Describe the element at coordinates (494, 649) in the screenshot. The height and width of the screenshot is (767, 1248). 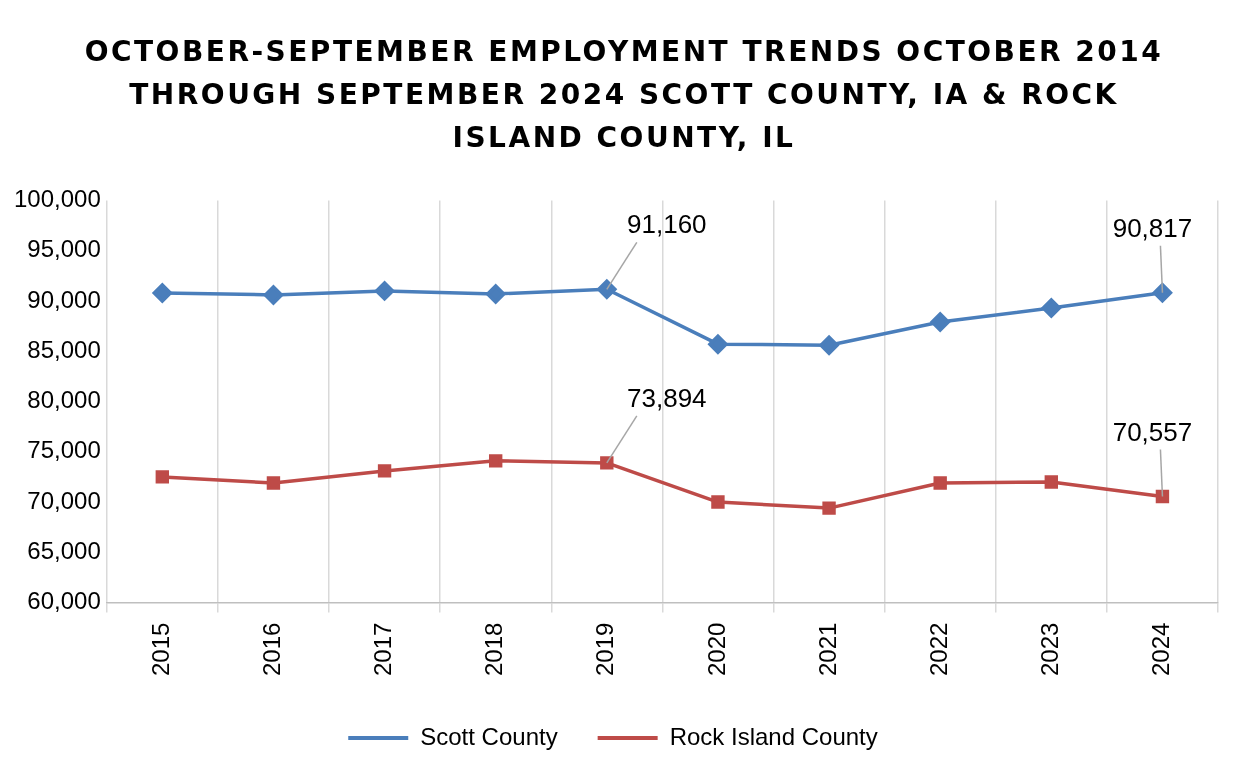
I see `x-tick-label: 2018` at that location.